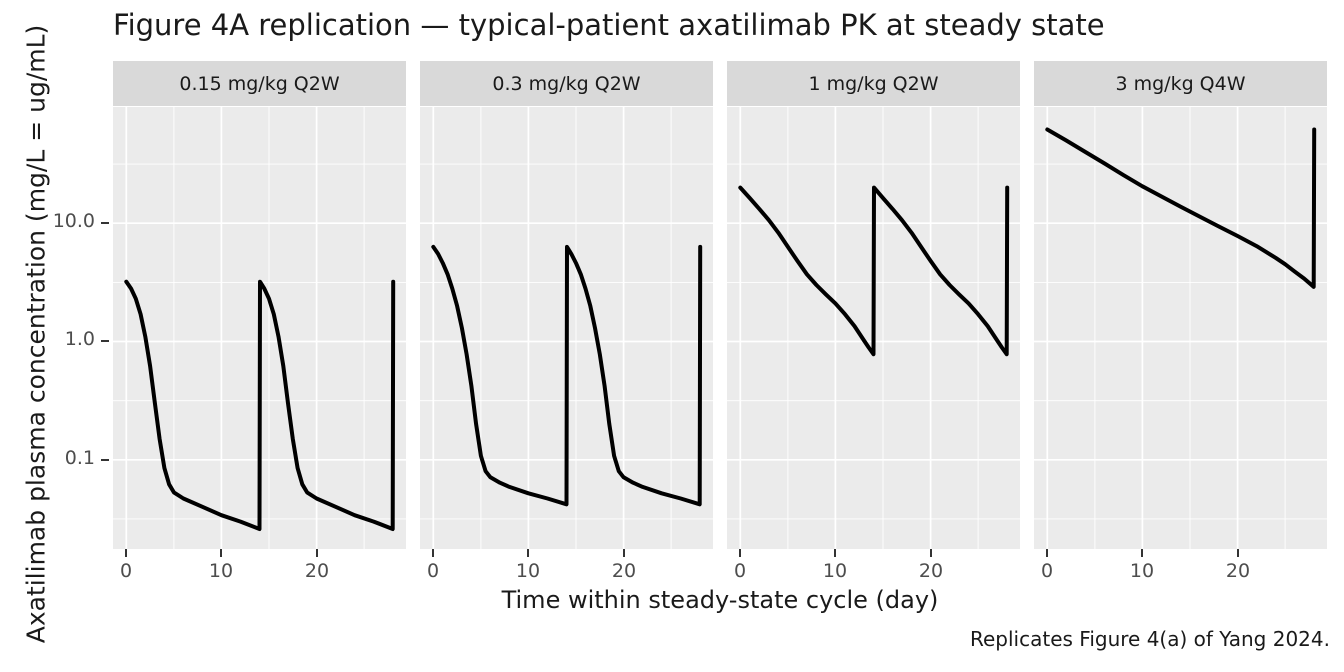  Describe the element at coordinates (720, 600) in the screenshot. I see `x-axis-title: Time within steady-state cycle (day)` at that location.